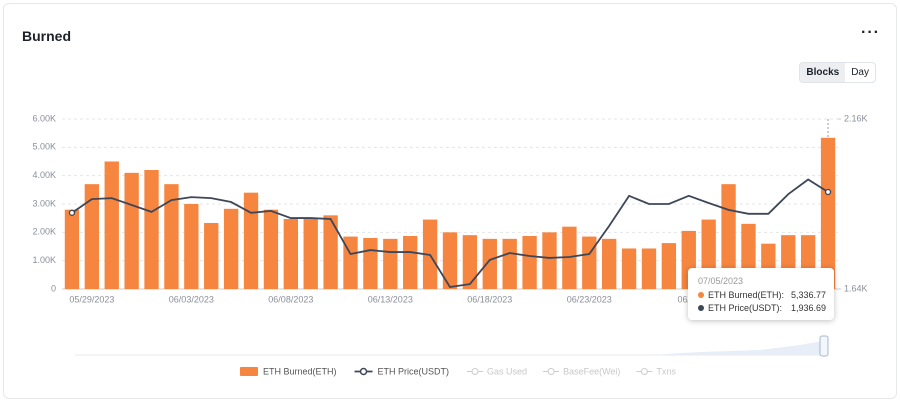 The image size is (900, 400). I want to click on y-tick-label: 6.00K, so click(44, 118).